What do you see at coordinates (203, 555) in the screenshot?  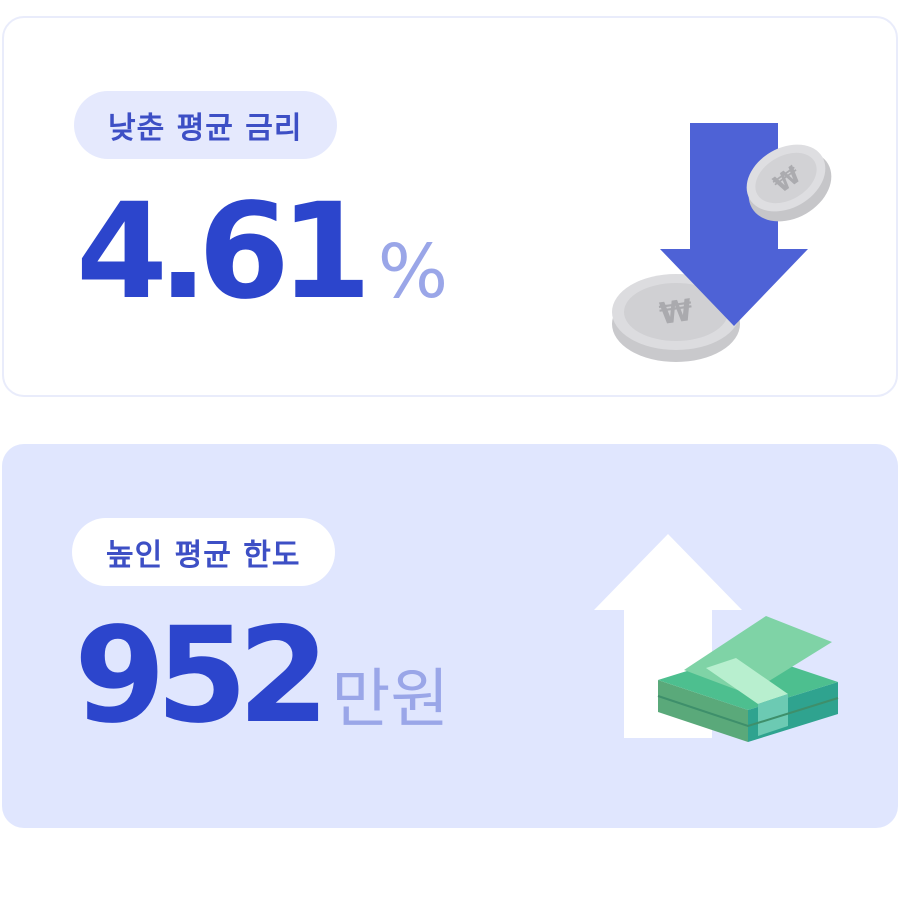 I see `limit-label: 높인 평균 한도` at bounding box center [203, 555].